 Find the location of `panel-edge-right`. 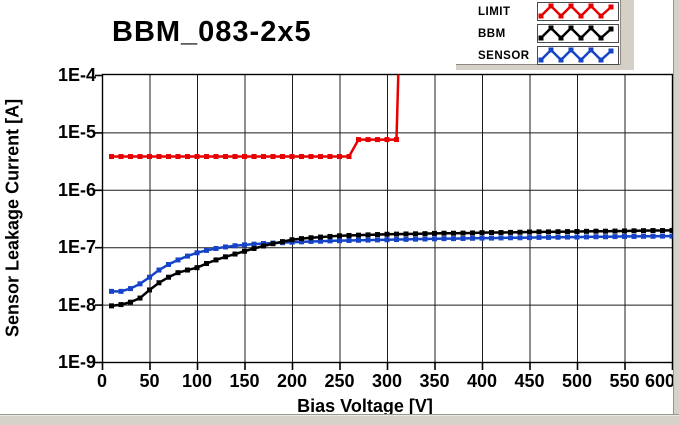

panel-edge-right is located at coordinates (676, 212).